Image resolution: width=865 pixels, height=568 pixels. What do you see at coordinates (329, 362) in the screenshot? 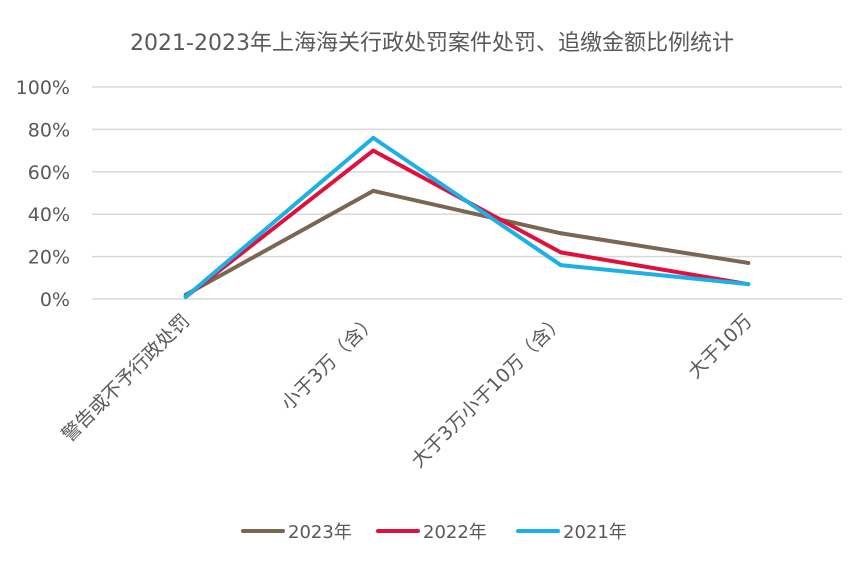
I see `x-category-label: 小于3万（含）` at bounding box center [329, 362].